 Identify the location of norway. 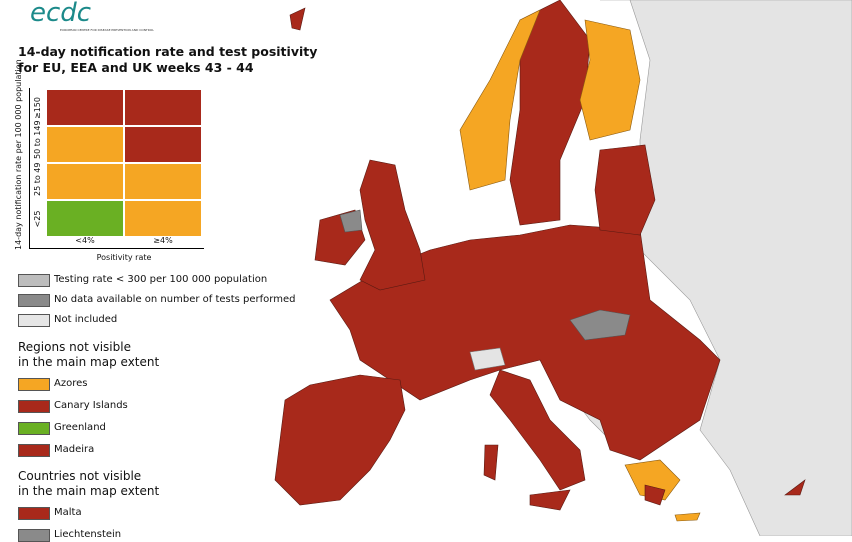
(500, 100).